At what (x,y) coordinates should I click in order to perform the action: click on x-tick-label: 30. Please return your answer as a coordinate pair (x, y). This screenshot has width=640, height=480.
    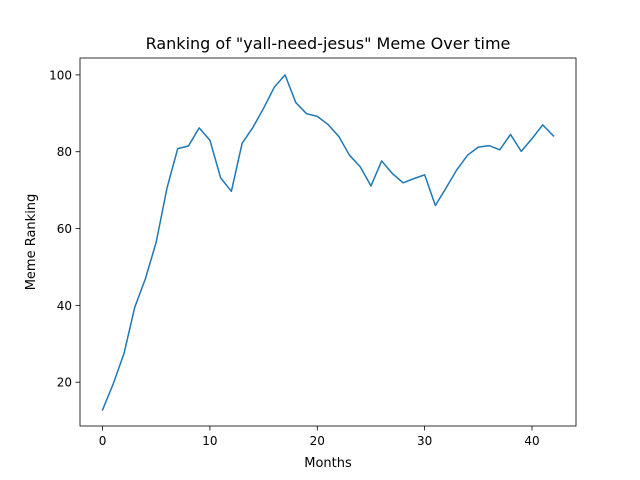
    Looking at the image, I should click on (424, 441).